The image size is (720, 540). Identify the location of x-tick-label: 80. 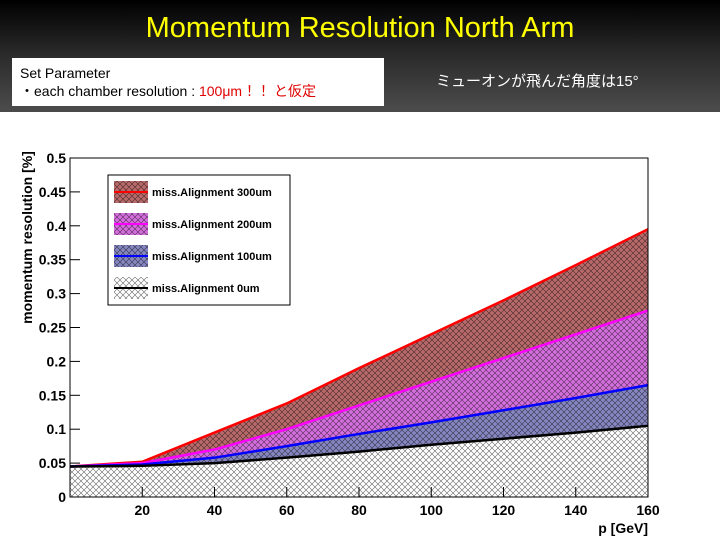
(359, 510).